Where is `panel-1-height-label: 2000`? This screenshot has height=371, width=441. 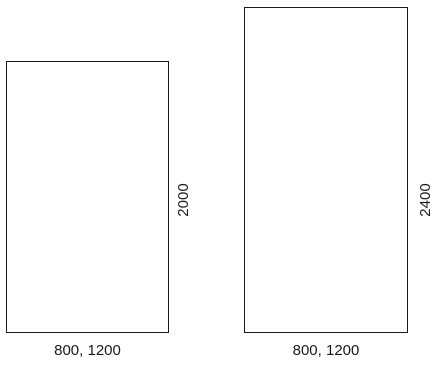 panel-1-height-label: 2000 is located at coordinates (183, 200).